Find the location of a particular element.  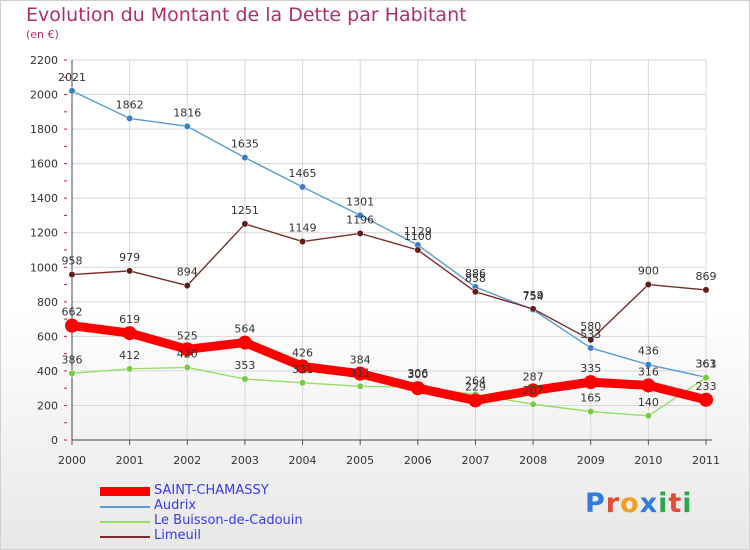

y-tick-label: 600 is located at coordinates (47, 336).